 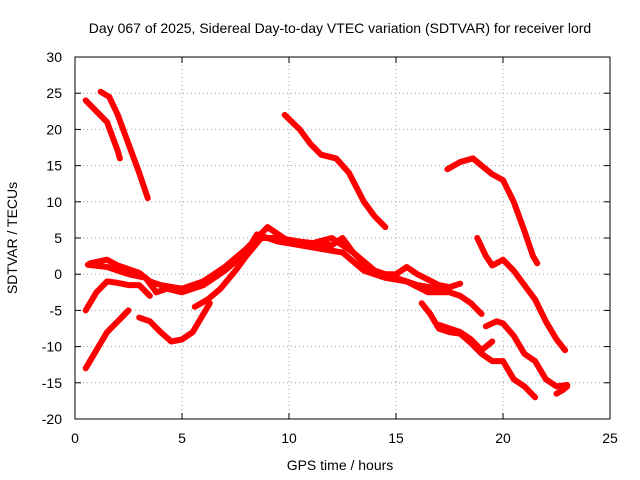 What do you see at coordinates (54, 57) in the screenshot?
I see `y-tick-label: 30` at bounding box center [54, 57].